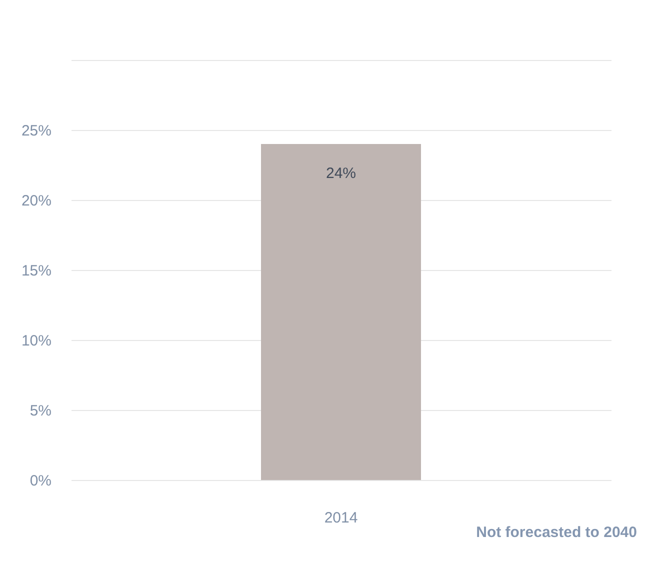 This screenshot has height=561, width=651. What do you see at coordinates (41, 481) in the screenshot?
I see `y-tick-label: 0%` at bounding box center [41, 481].